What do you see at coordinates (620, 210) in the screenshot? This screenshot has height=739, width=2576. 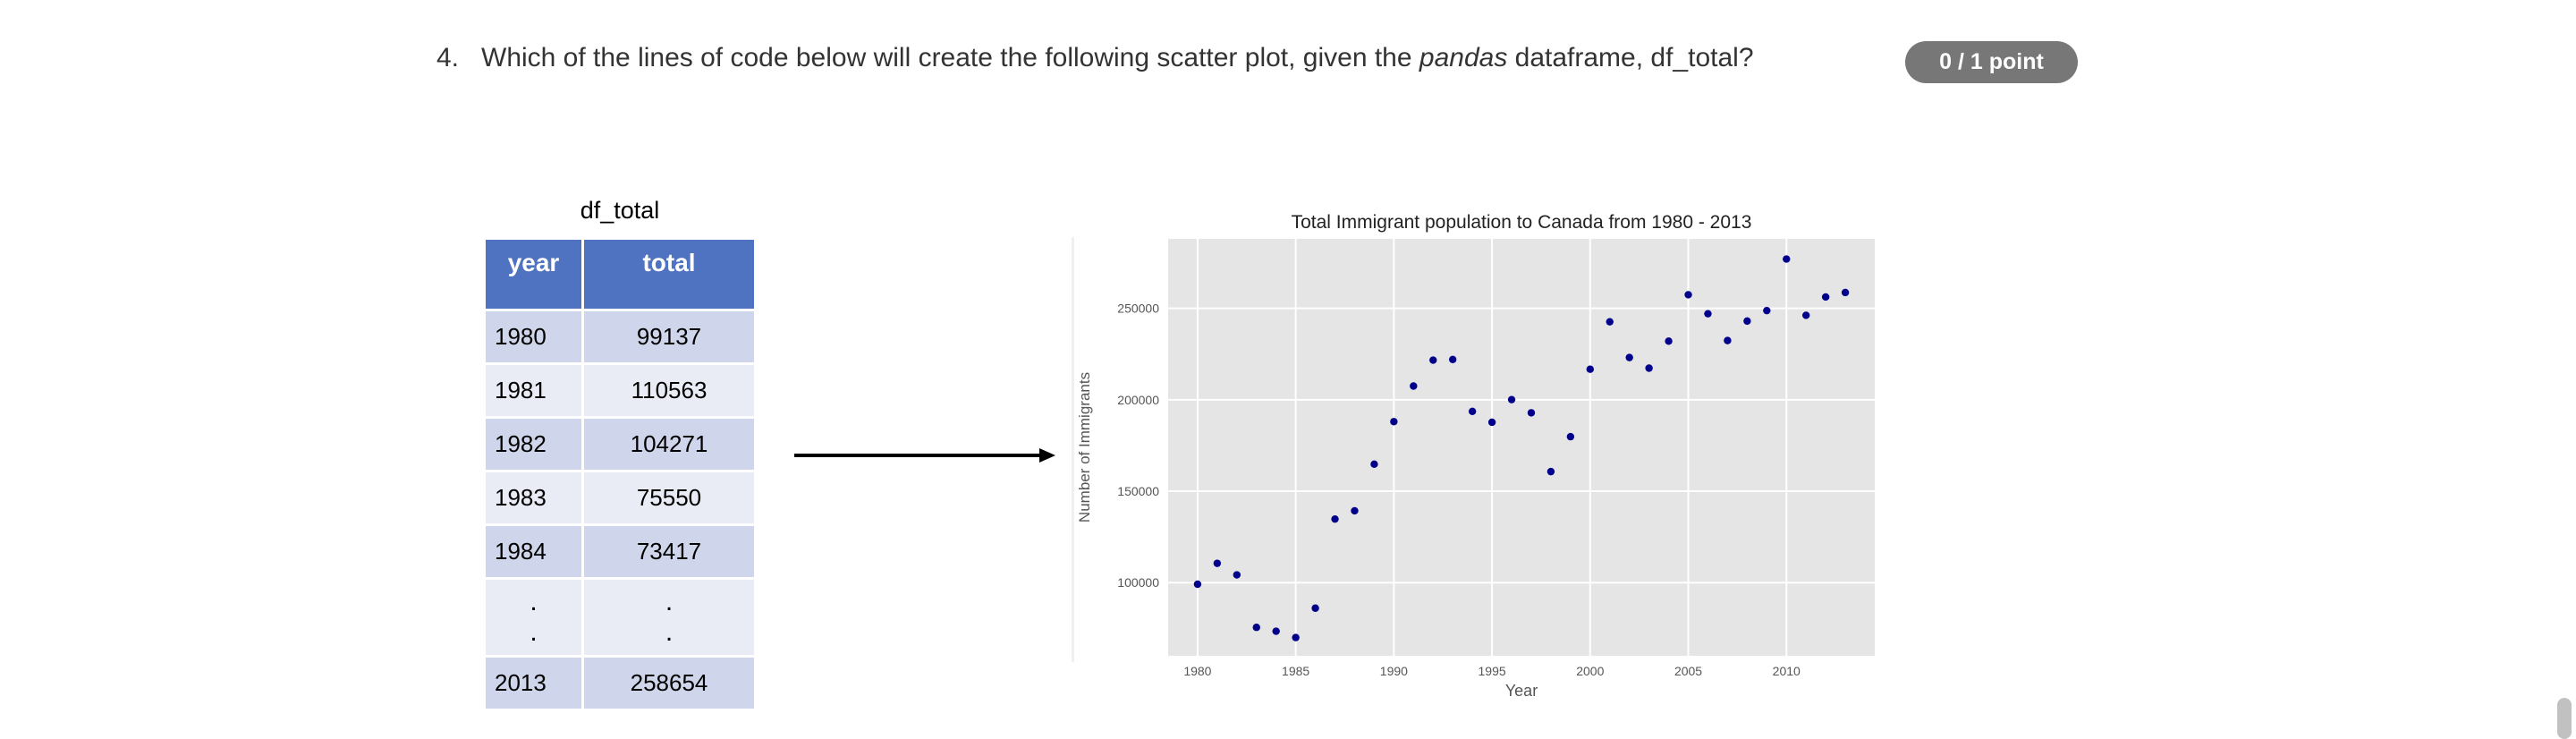 I see `table-title: df_total` at bounding box center [620, 210].